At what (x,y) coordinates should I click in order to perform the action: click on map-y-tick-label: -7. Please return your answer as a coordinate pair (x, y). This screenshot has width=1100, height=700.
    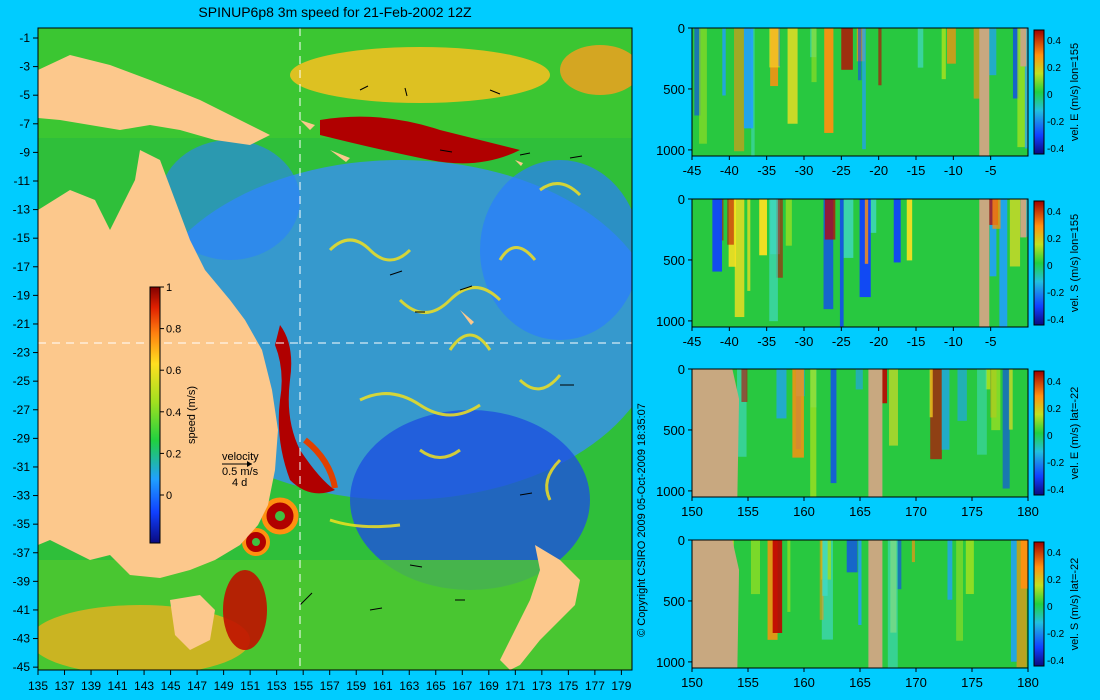
    Looking at the image, I should click on (24, 124).